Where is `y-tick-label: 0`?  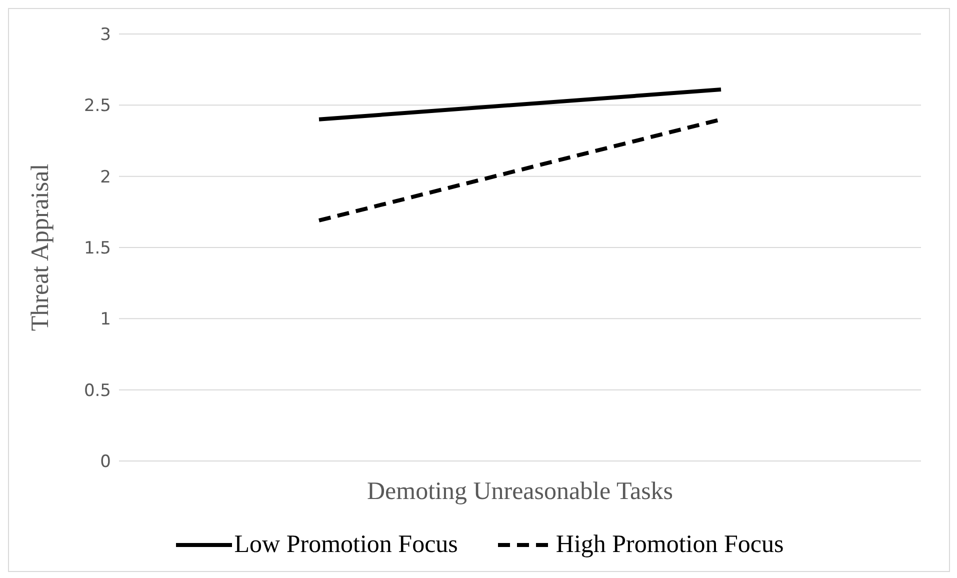
y-tick-label: 0 is located at coordinates (105, 462).